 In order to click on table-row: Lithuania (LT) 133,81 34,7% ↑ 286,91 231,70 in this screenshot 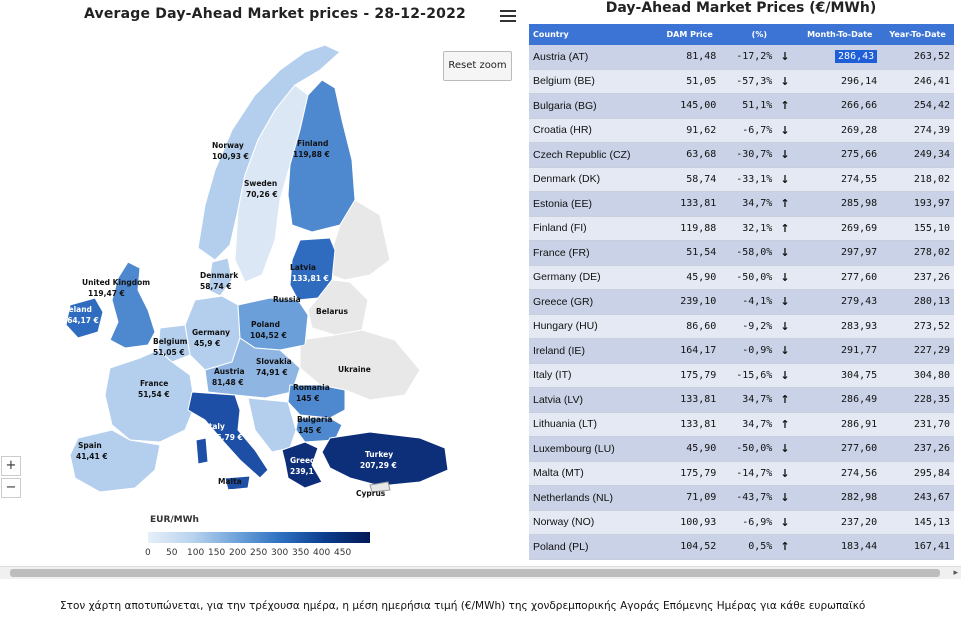, I will do `click(741, 424)`.